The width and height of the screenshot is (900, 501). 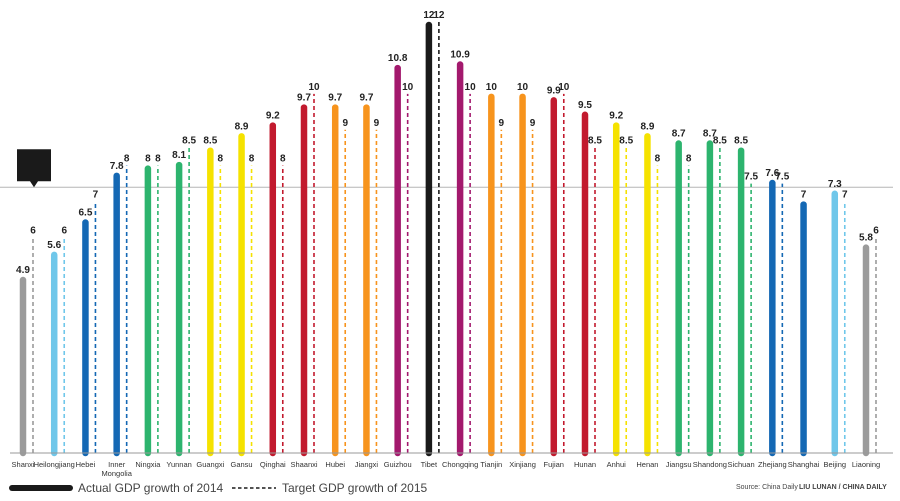 What do you see at coordinates (429, 15) in the screenshot?
I see `label-actual-tibet: 12` at bounding box center [429, 15].